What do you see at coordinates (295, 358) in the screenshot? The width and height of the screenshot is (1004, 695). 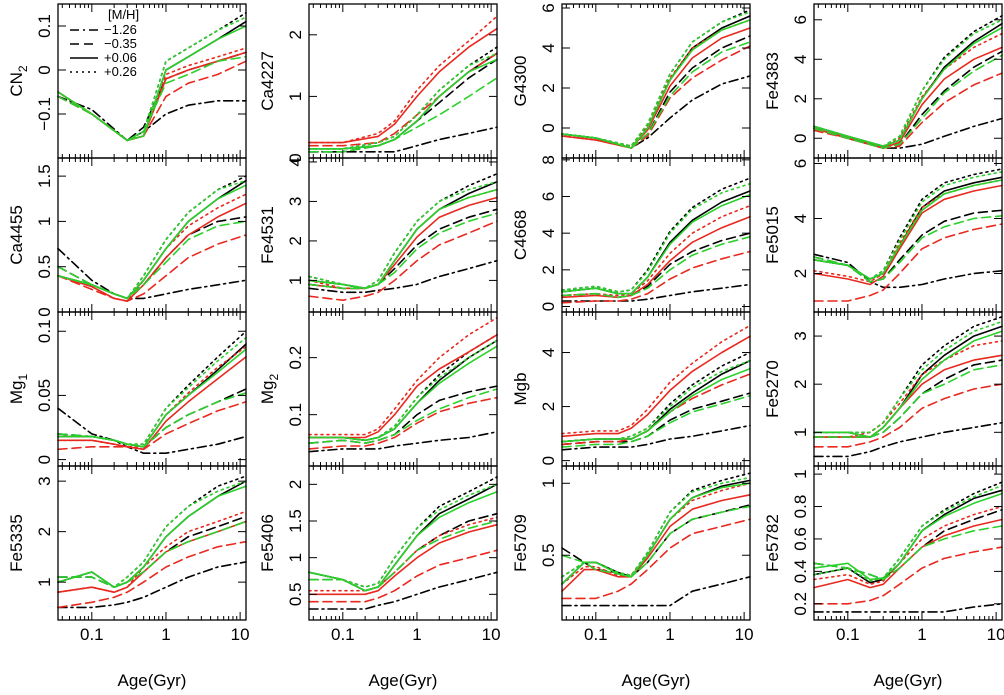 I see `panel-10-ytick-label: 0.2` at bounding box center [295, 358].